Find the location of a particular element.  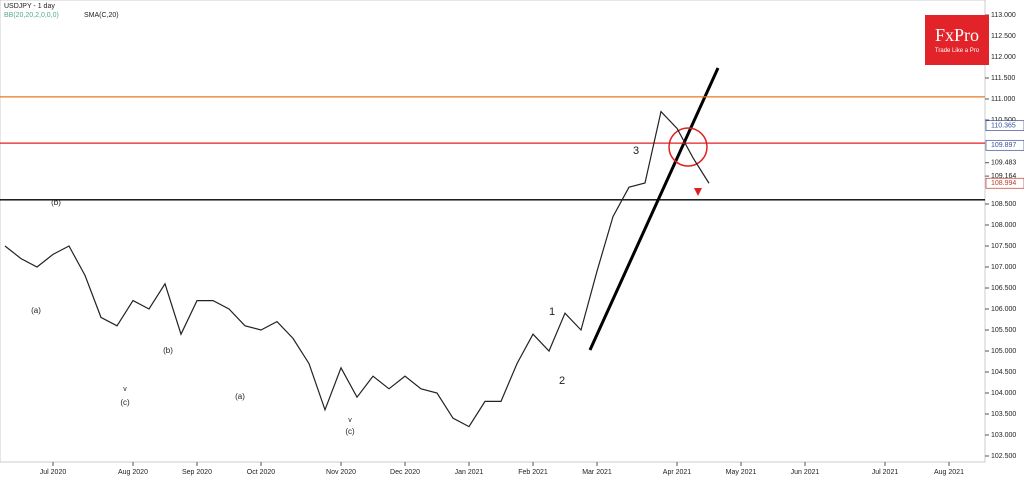

wave-label: 3 is located at coordinates (636, 151).